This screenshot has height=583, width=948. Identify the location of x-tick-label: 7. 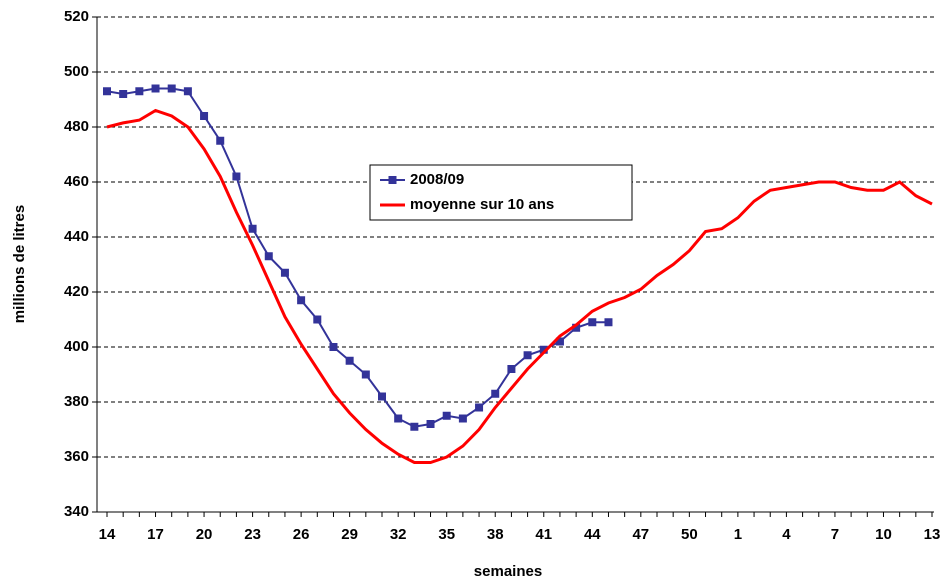
(835, 534).